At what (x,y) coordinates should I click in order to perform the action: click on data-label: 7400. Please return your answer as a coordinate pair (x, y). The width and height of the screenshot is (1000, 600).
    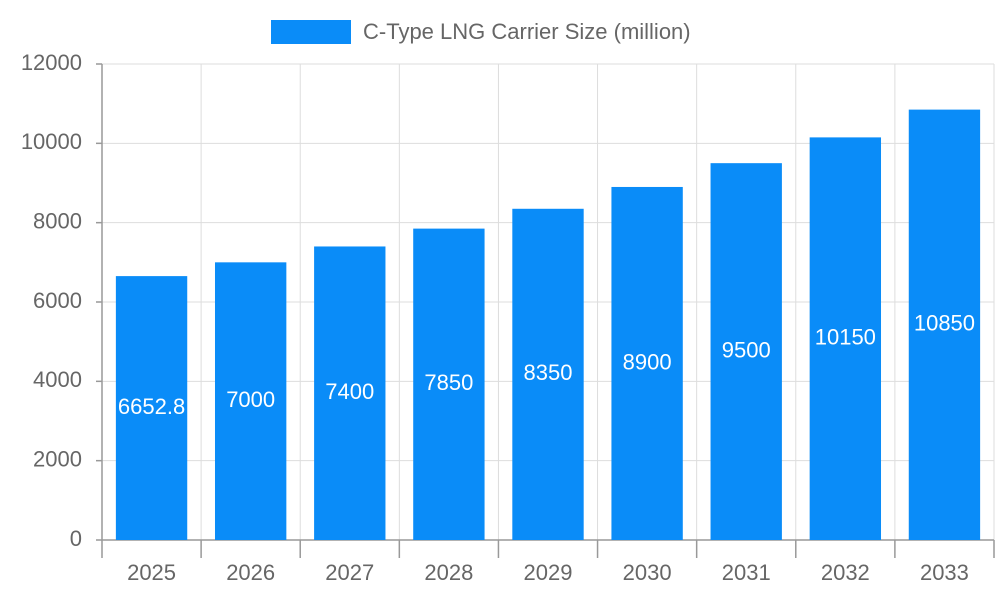
    Looking at the image, I should click on (349, 391).